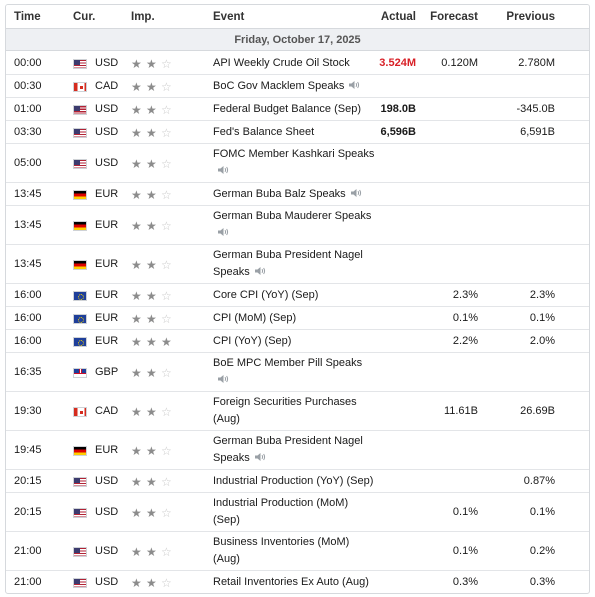  Describe the element at coordinates (279, 86) in the screenshot. I see `event-name-text: BoC Gov Macklem Speaks` at that location.